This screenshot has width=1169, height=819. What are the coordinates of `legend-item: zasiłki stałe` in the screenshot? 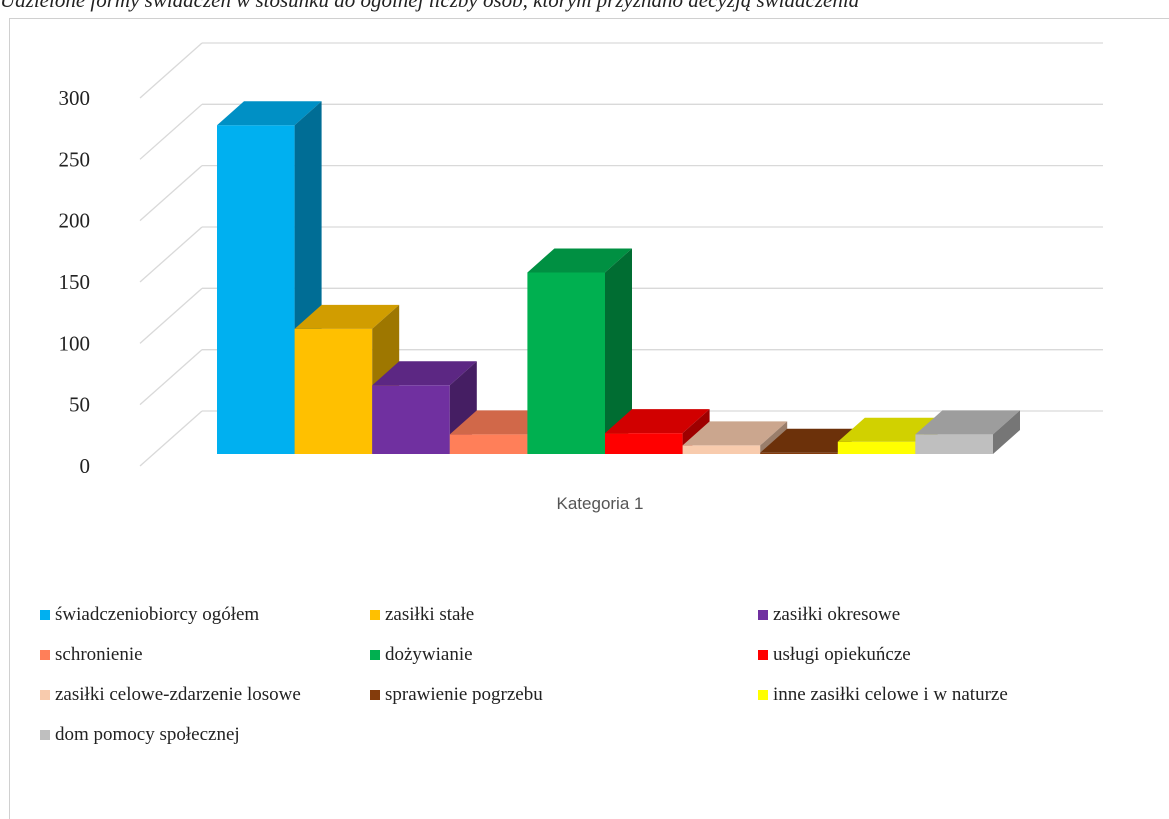 It's located at (422, 615).